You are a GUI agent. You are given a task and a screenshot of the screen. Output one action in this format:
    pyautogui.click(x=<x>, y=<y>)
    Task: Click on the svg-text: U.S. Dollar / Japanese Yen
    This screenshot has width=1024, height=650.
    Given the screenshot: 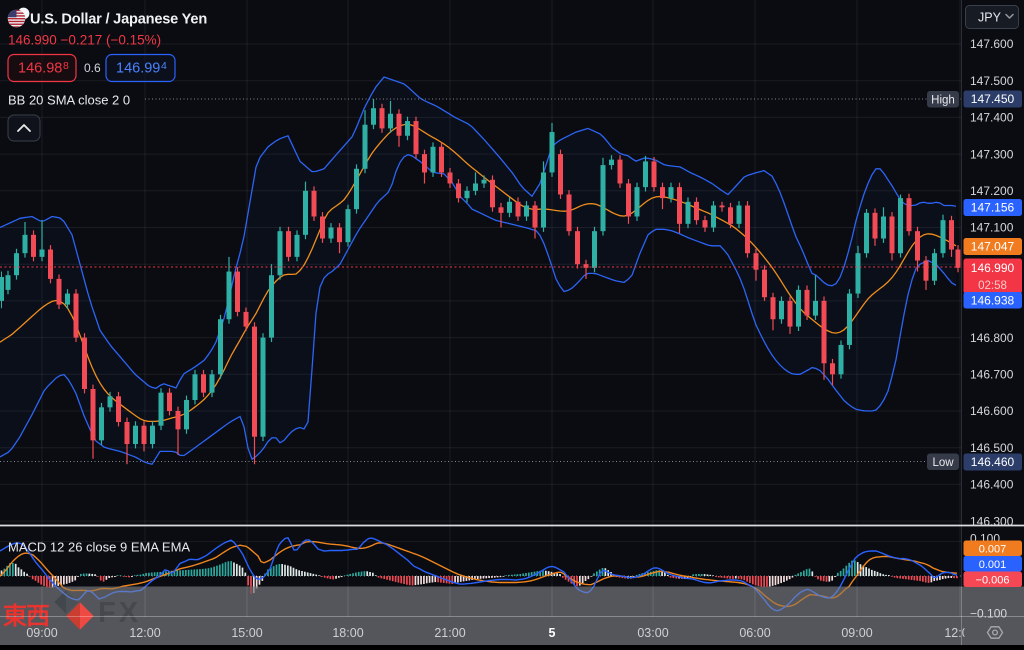 What is the action you would take?
    pyautogui.click(x=118, y=20)
    